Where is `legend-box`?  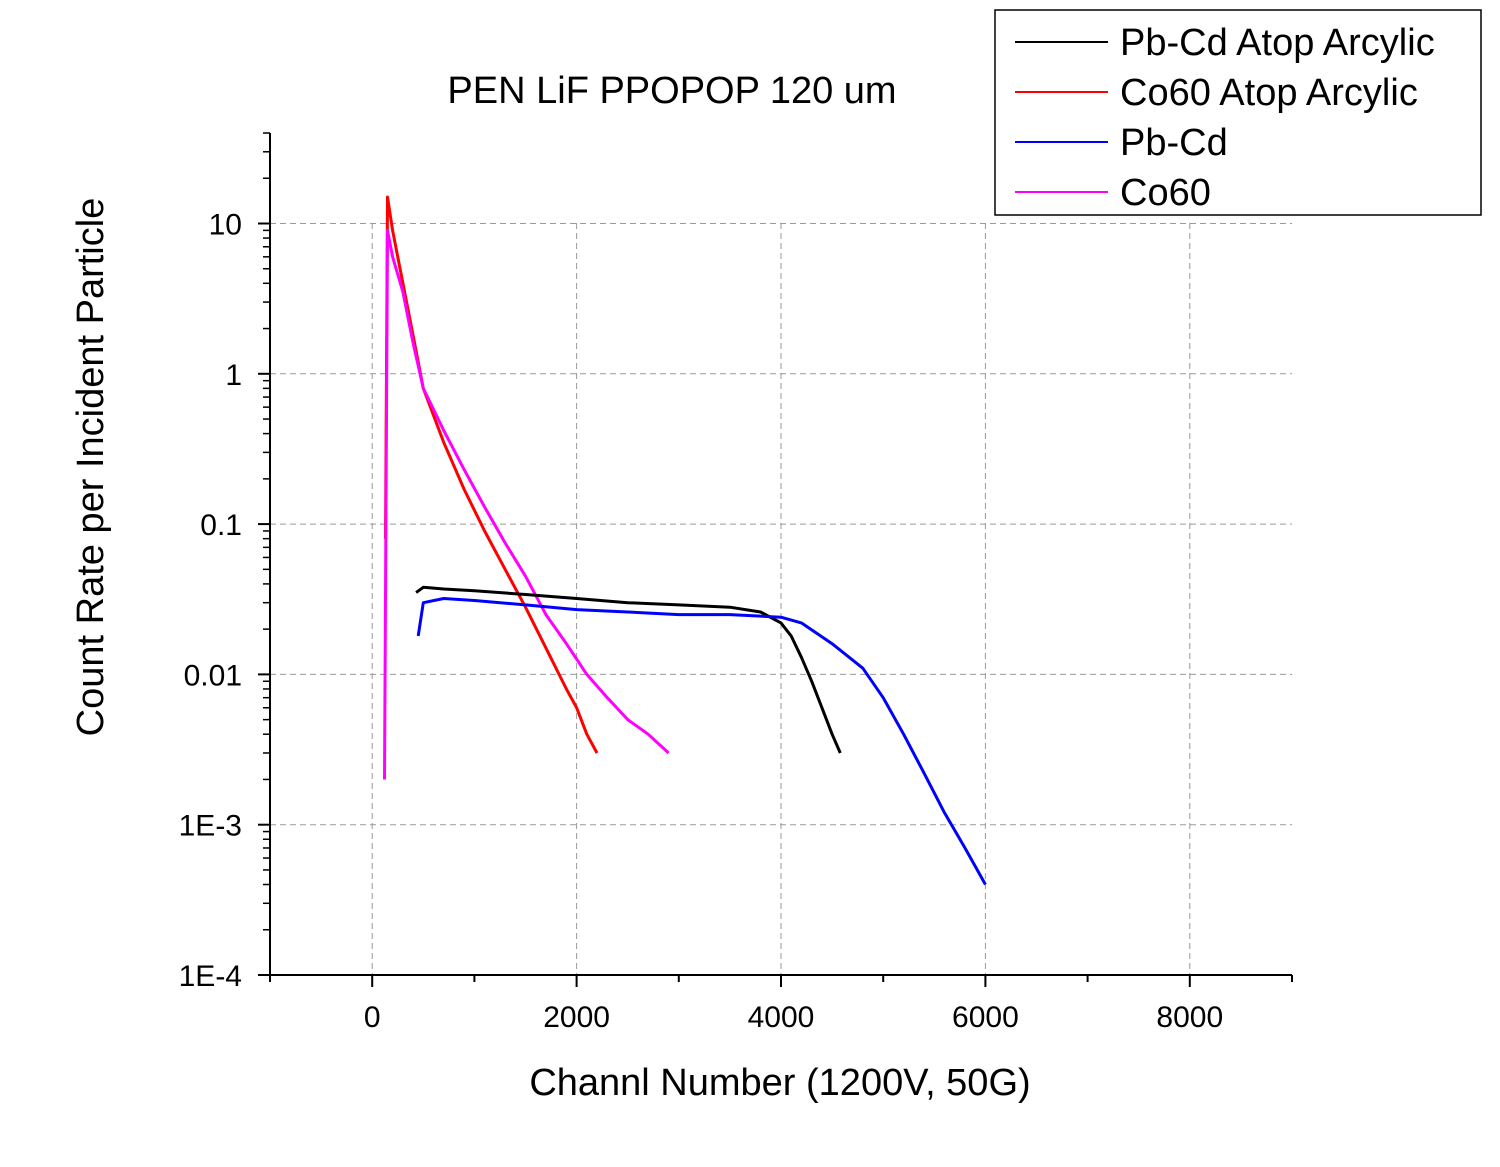
legend-box is located at coordinates (1238, 112).